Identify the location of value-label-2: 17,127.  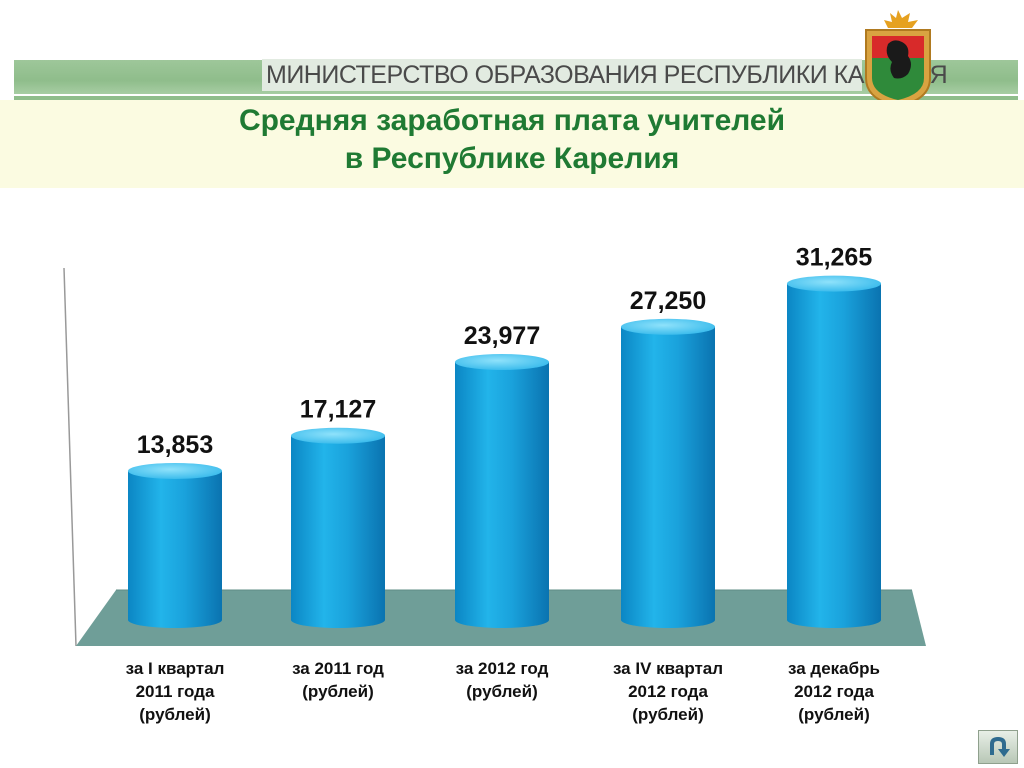
(338, 410).